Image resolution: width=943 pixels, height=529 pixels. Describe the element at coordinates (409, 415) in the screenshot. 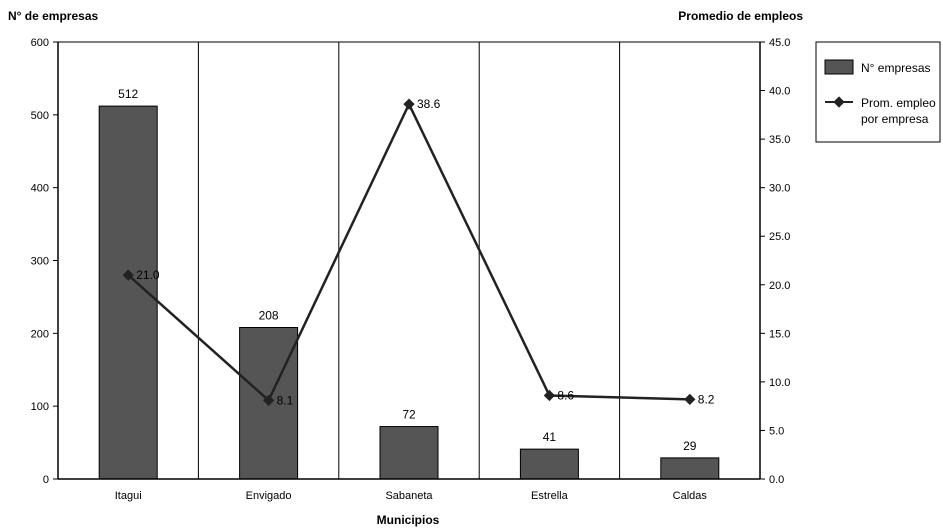

I see `bar-value-label: 72` at that location.